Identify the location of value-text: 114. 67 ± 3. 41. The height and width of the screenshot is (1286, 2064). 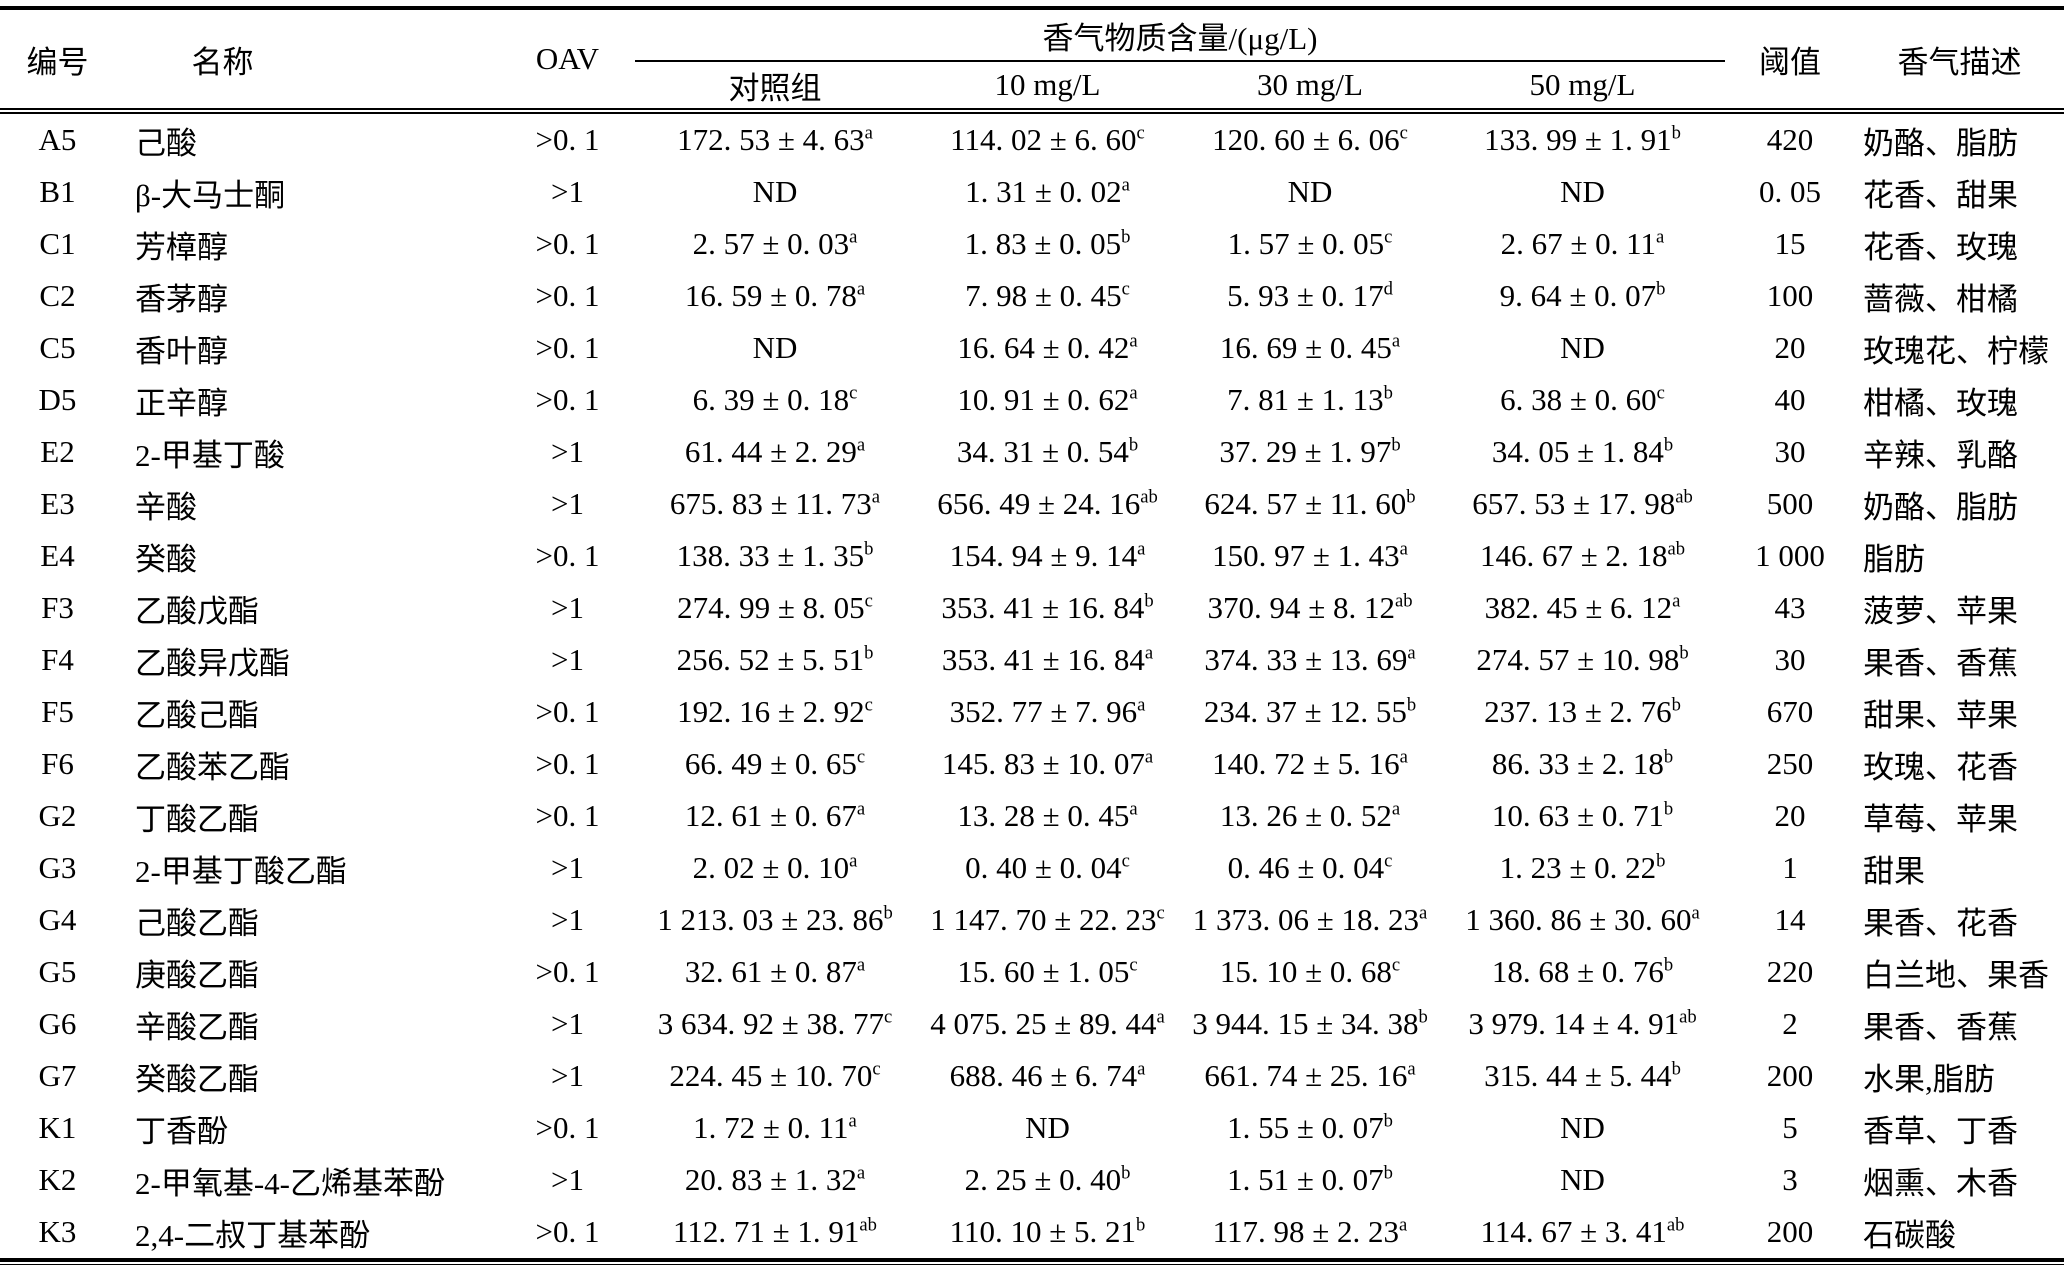
(1573, 1231).